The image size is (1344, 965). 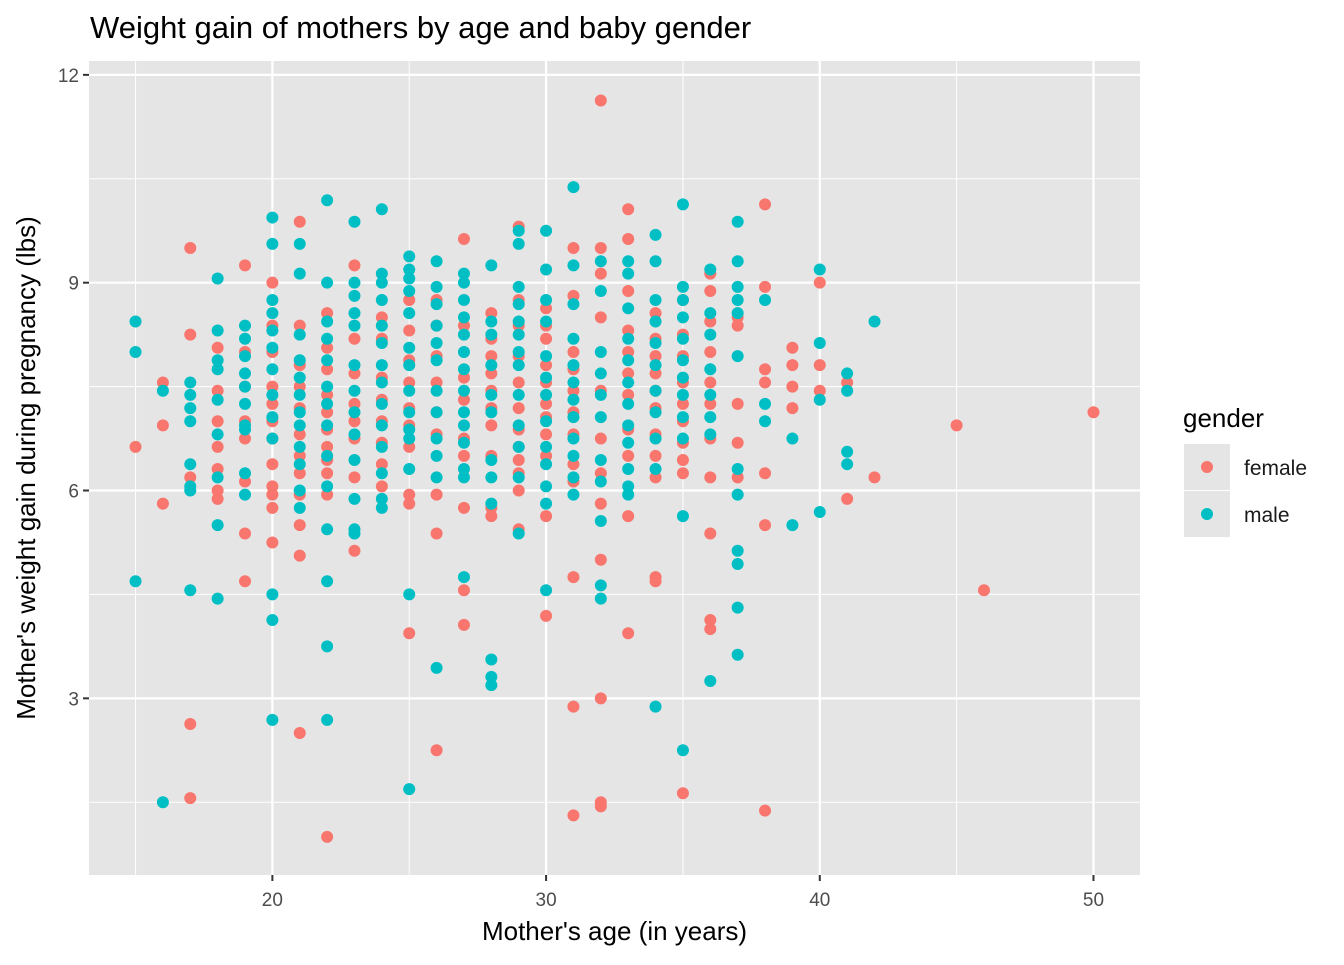 What do you see at coordinates (614, 931) in the screenshot?
I see `x-axis-label: Mother's age (in years)` at bounding box center [614, 931].